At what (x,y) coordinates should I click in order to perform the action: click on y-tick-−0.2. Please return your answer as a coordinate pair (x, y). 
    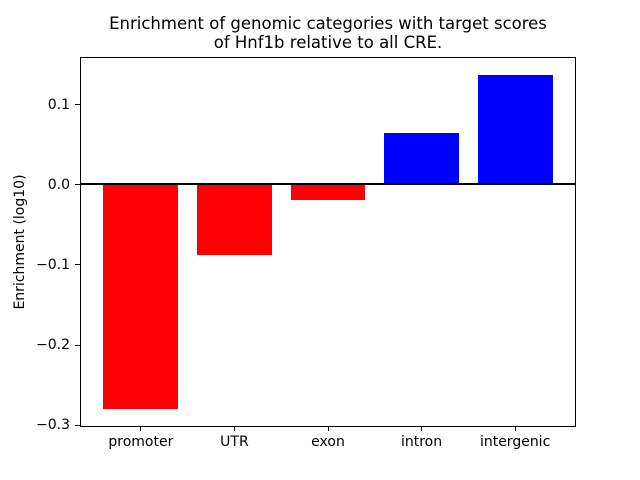
    Looking at the image, I should click on (77, 345).